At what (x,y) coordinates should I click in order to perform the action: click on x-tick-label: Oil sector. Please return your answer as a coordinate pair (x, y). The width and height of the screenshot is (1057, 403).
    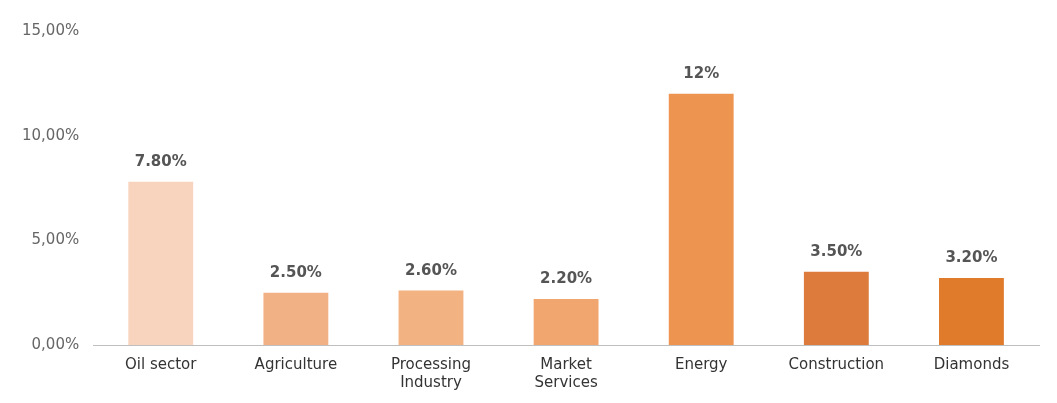
    Looking at the image, I should click on (161, 363).